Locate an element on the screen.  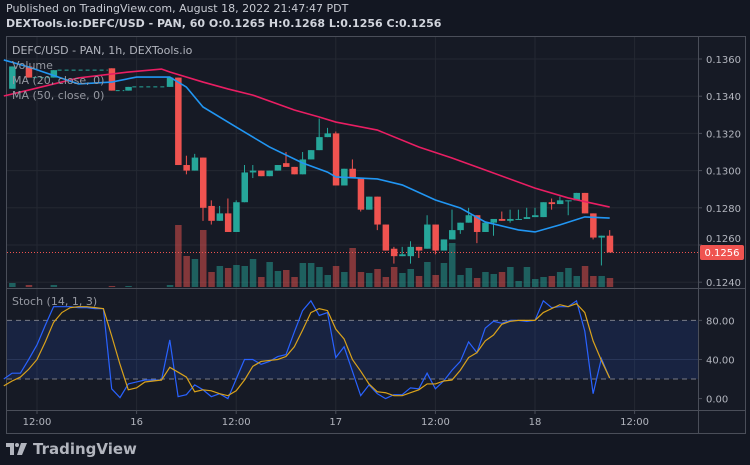
tradingview-logo: TradingView is located at coordinates (71, 449).